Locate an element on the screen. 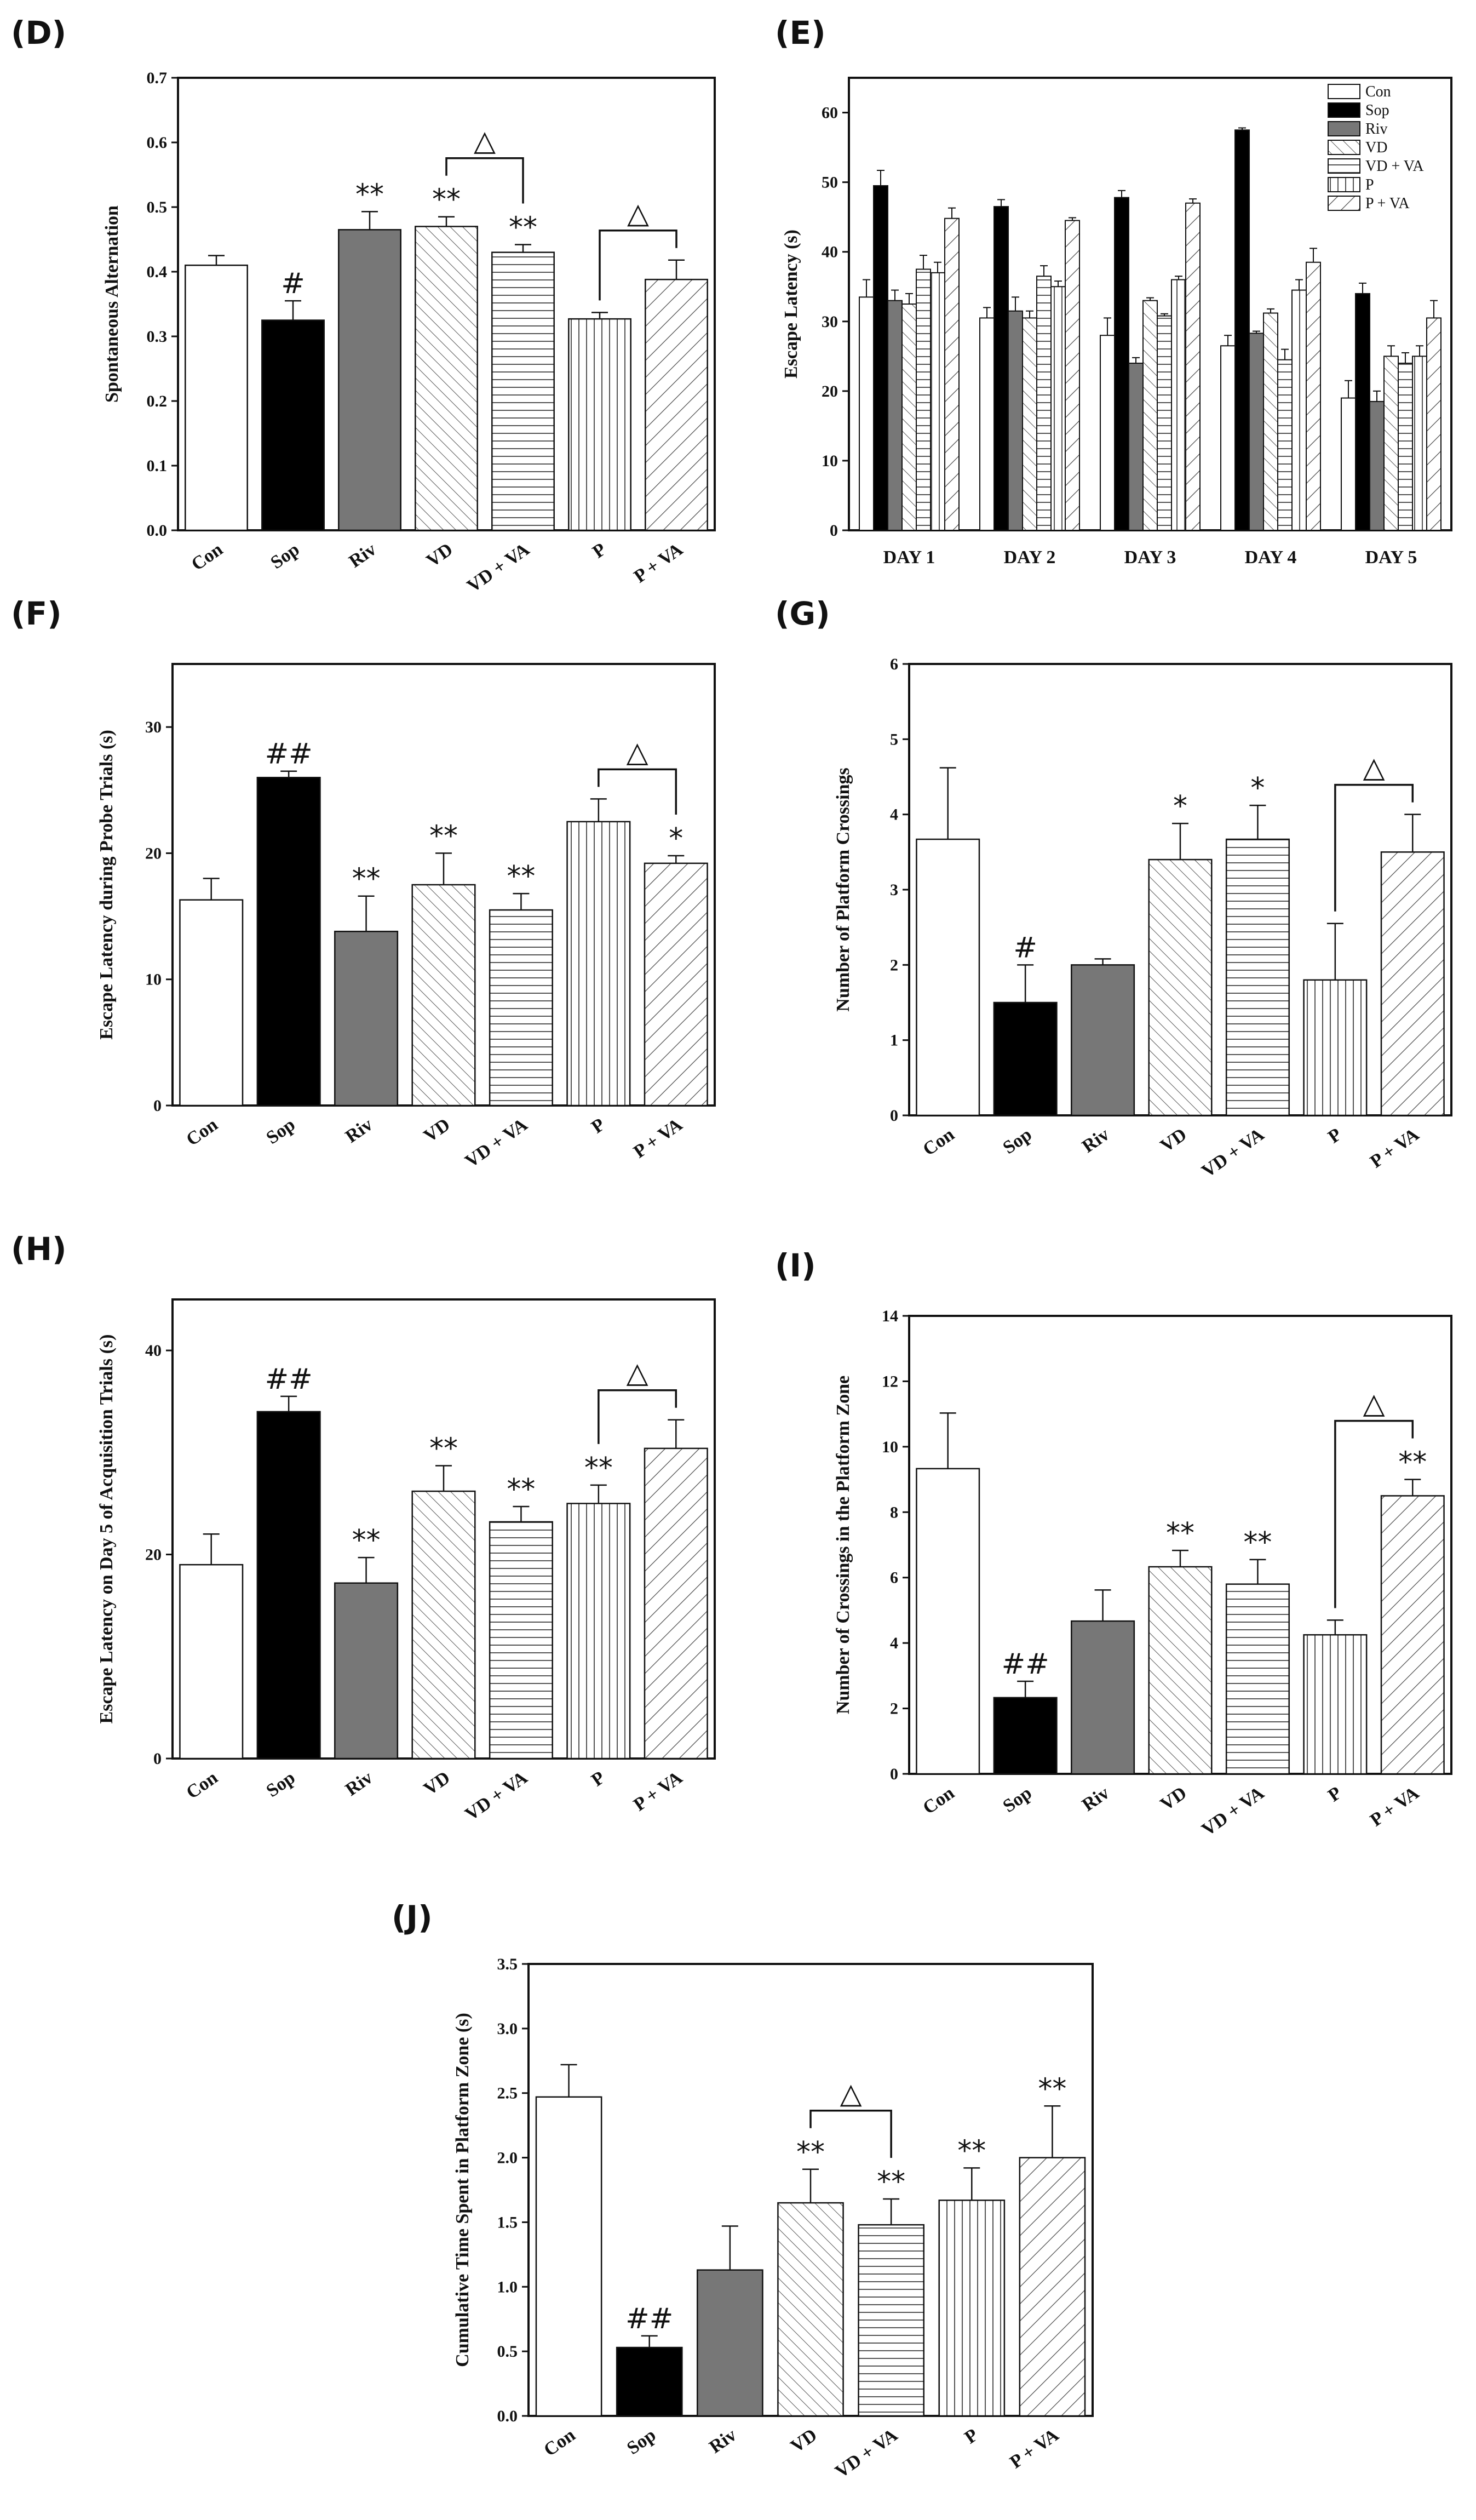 This screenshot has height=2520, width=1476. panel-letter: (I) is located at coordinates (795, 1265).